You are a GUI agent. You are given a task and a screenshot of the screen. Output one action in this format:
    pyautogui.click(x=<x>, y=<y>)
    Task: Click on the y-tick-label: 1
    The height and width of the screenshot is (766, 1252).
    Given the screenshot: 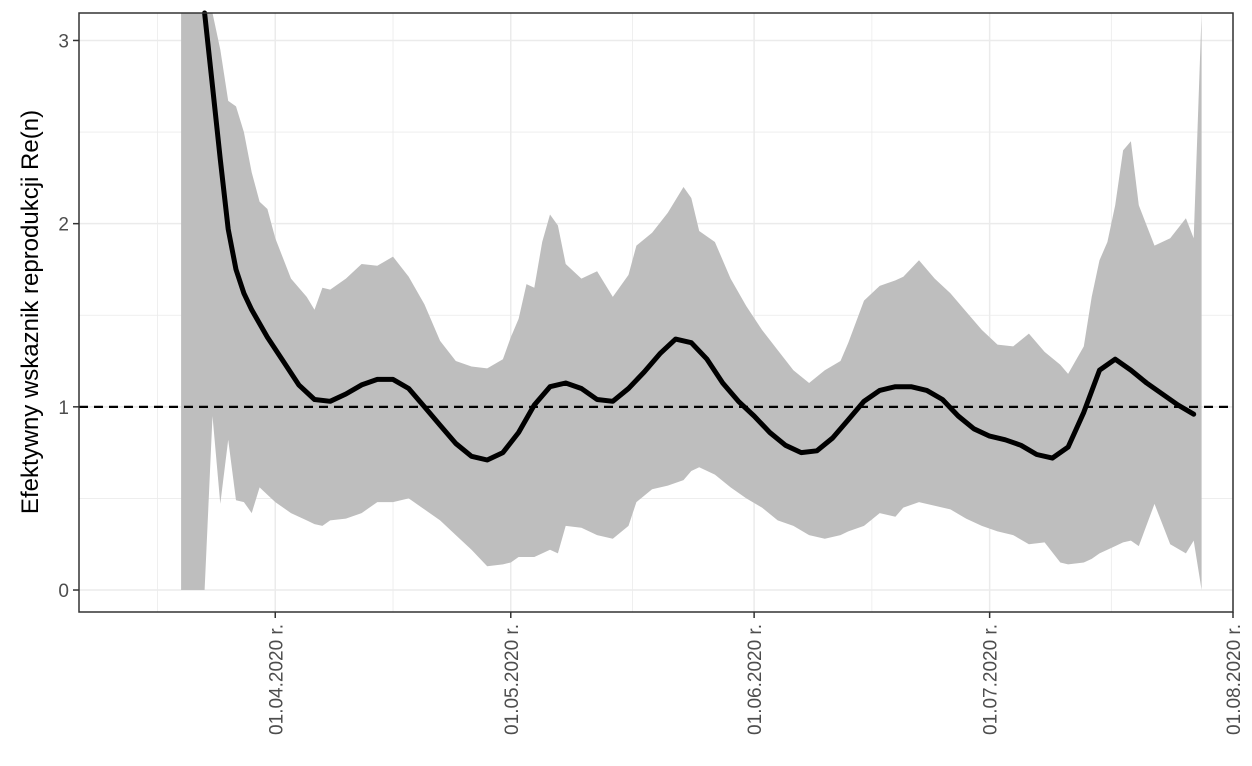 What is the action you would take?
    pyautogui.click(x=63, y=408)
    